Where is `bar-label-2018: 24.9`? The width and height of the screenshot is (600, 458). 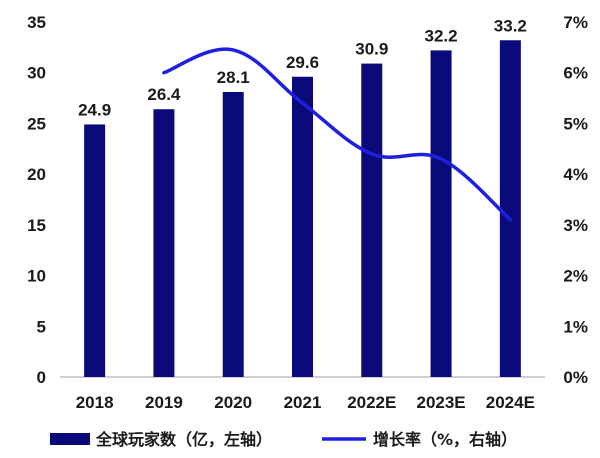 bar-label-2018: 24.9 is located at coordinates (94, 109).